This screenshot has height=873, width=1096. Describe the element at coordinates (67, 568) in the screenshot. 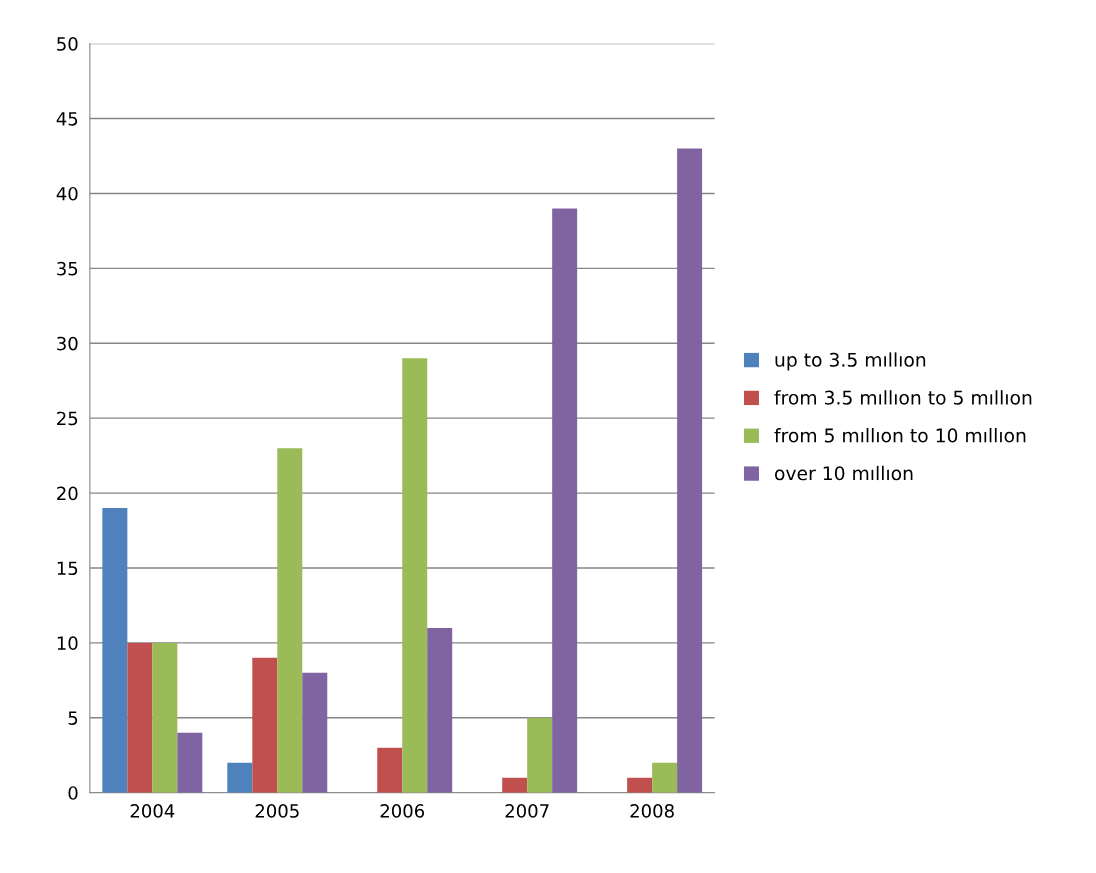

I see `y-tick-label: 15` at that location.